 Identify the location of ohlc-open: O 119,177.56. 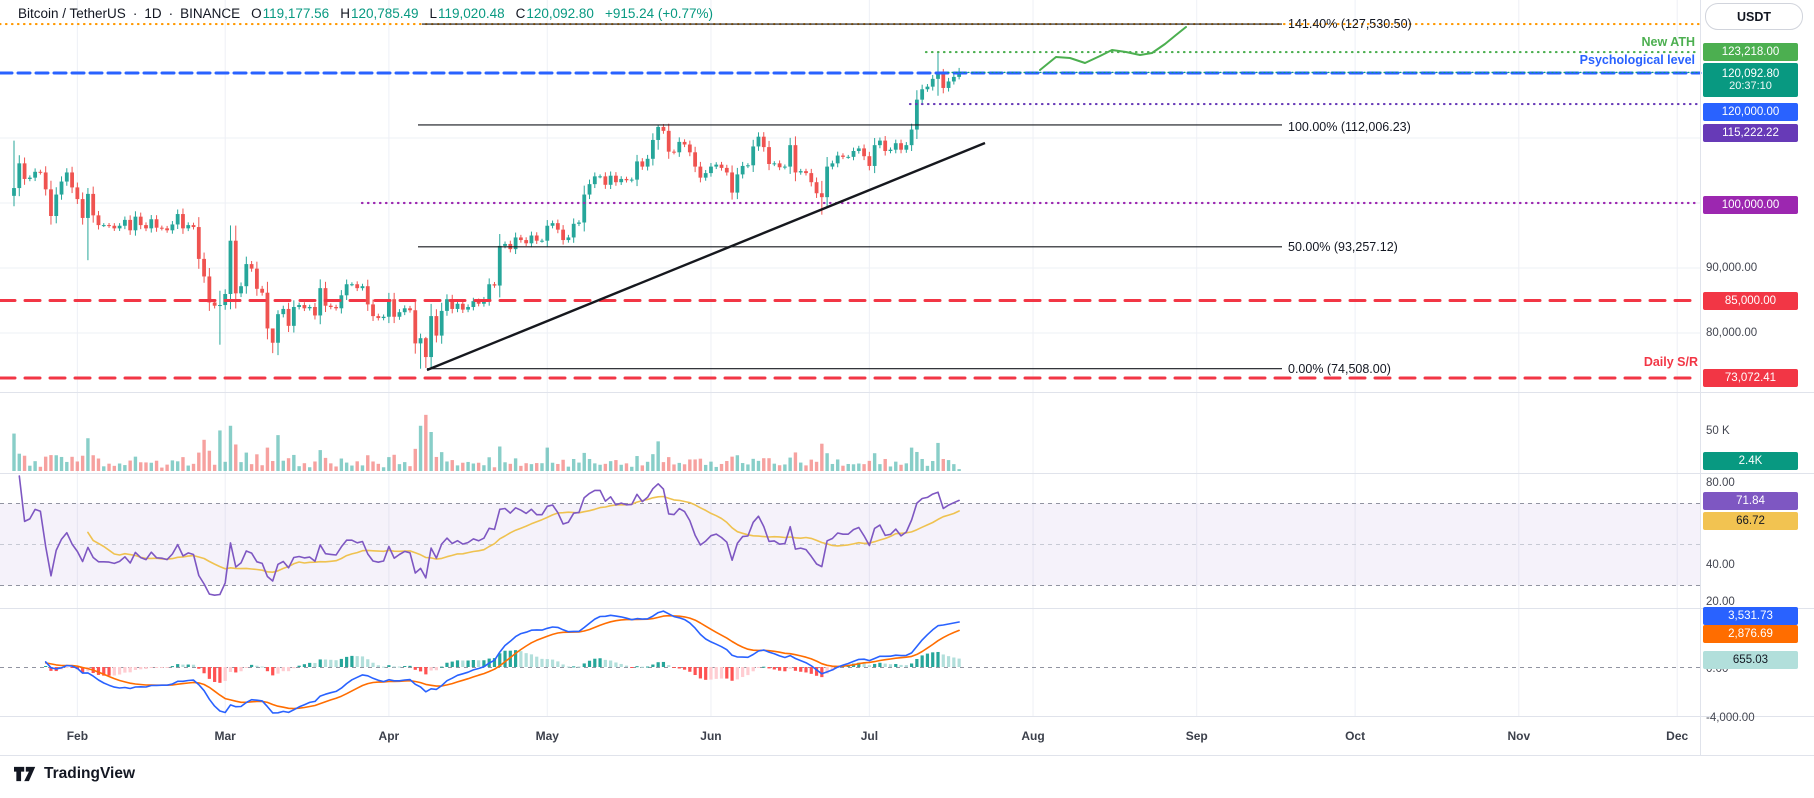
(290, 13).